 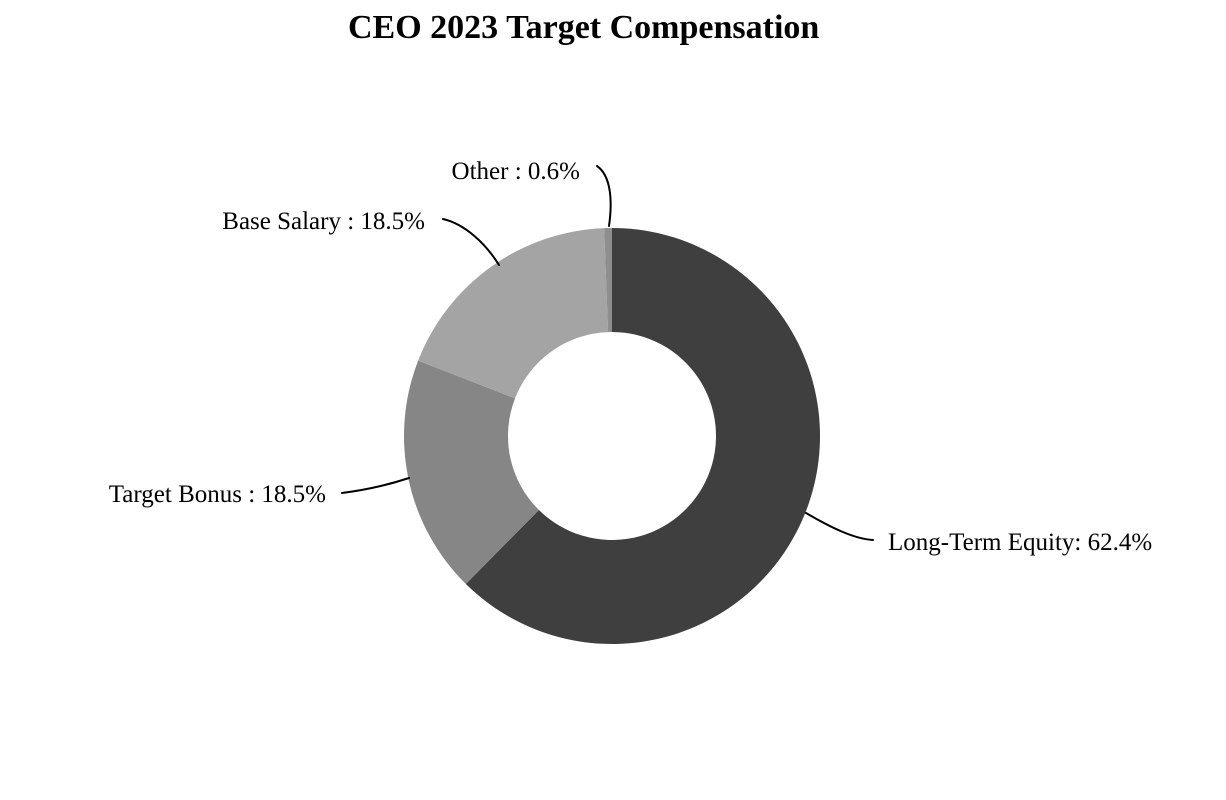 What do you see at coordinates (584, 27) in the screenshot?
I see `chart-title: CEO 2023 Target Compensation` at bounding box center [584, 27].